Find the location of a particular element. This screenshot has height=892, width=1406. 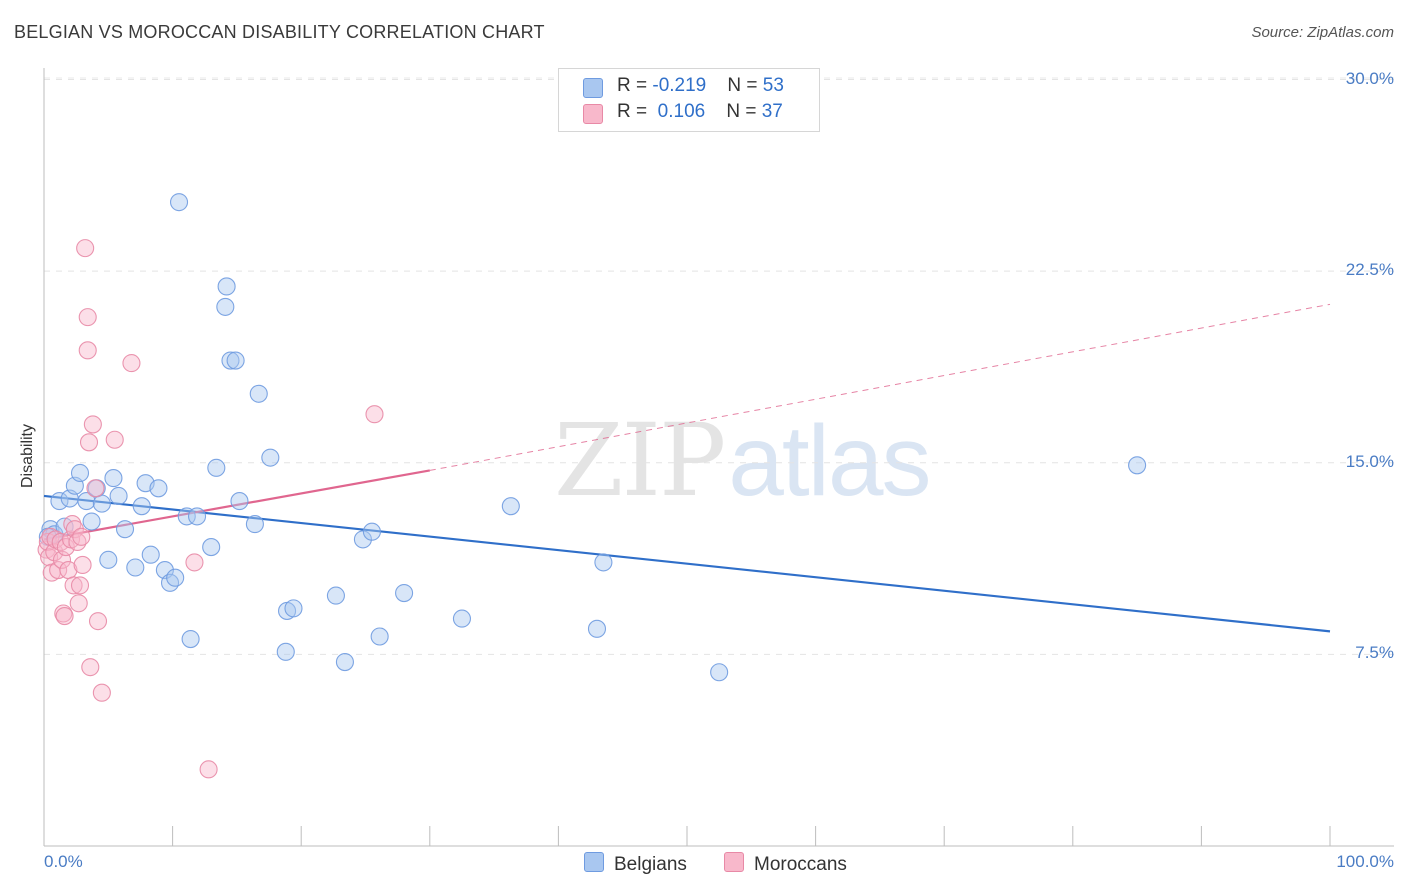

watermark: ZIPatlas is located at coordinates (743, 460).